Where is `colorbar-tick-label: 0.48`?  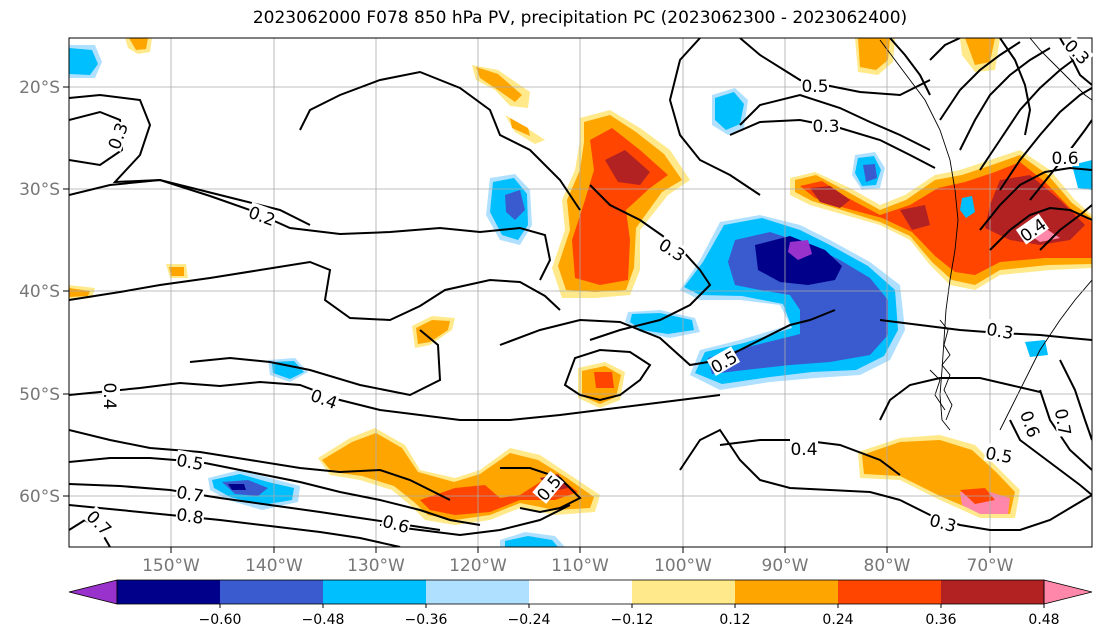
colorbar-tick-label: 0.48 is located at coordinates (1043, 620).